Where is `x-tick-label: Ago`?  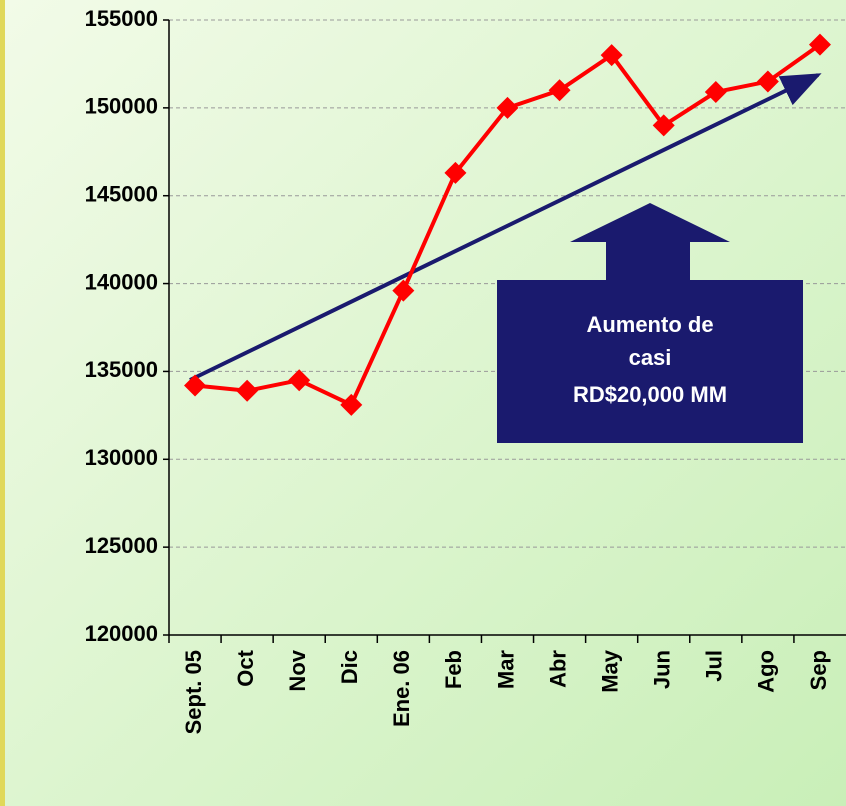
x-tick-label: Ago is located at coordinates (766, 671).